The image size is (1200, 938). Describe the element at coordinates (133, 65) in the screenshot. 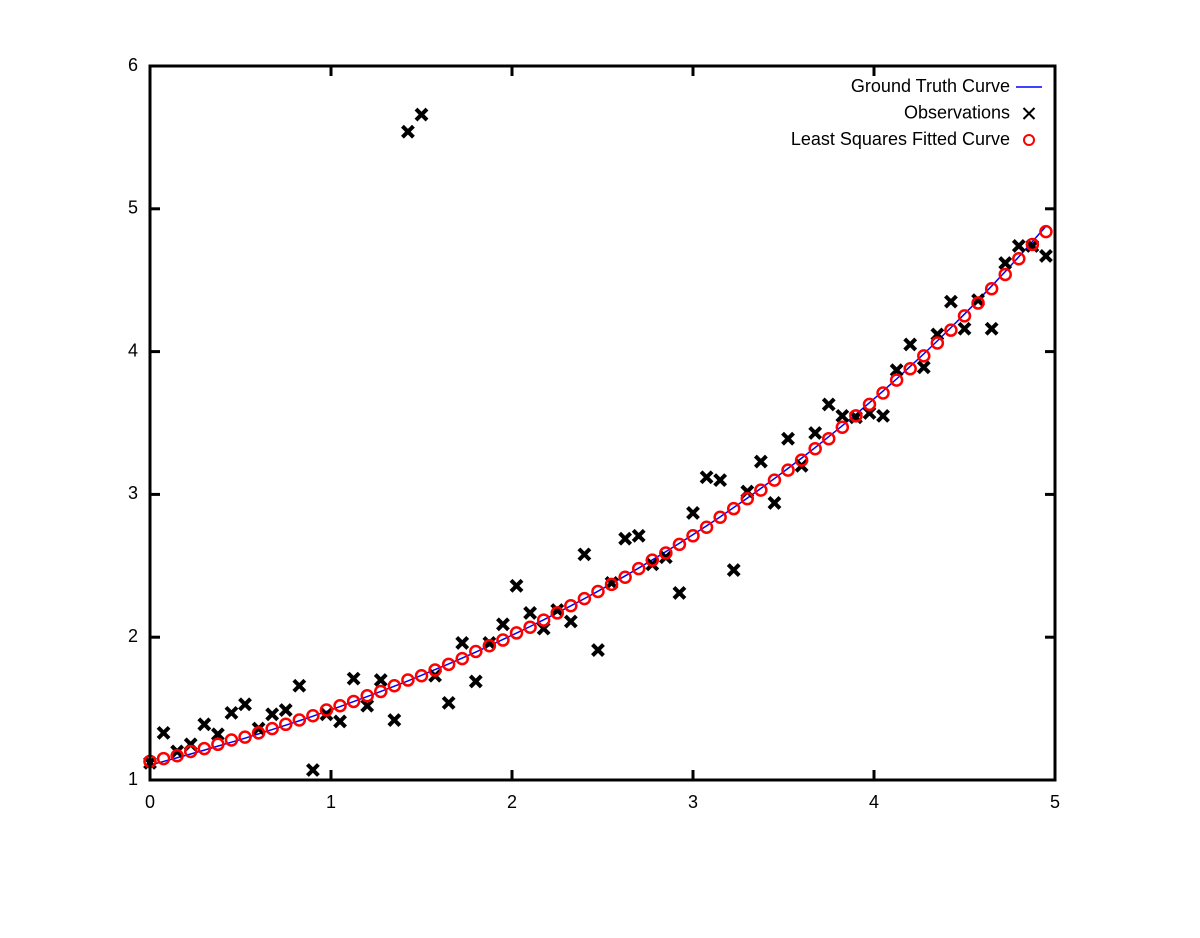

I see `y-tick-label: 6` at that location.